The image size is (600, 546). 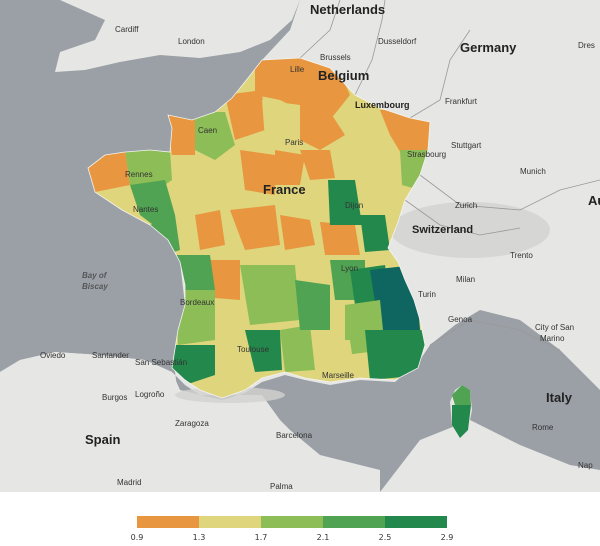 What do you see at coordinates (405, 135) in the screenshot?
I see `region-lorraine-orange` at bounding box center [405, 135].